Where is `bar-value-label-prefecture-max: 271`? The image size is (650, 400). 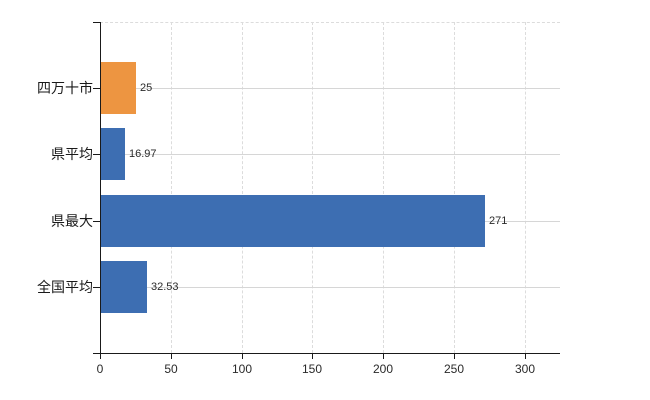 bar-value-label-prefecture-max: 271 is located at coordinates (498, 221).